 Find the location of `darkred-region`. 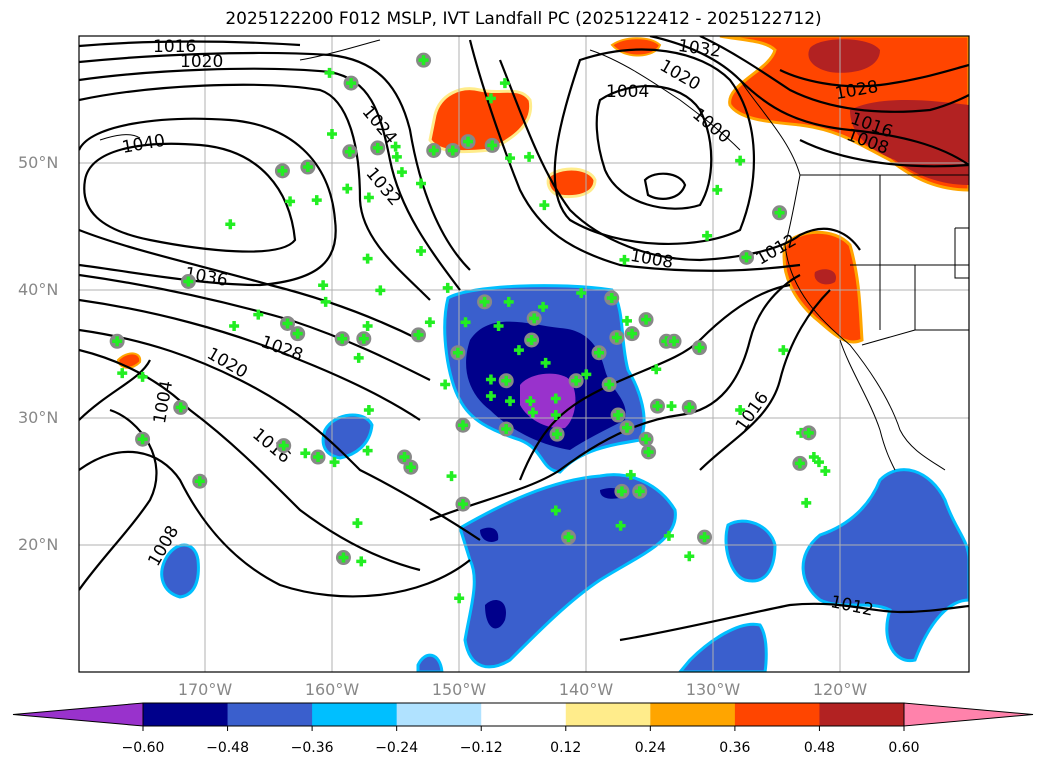

darkred-region is located at coordinates (825, 277).